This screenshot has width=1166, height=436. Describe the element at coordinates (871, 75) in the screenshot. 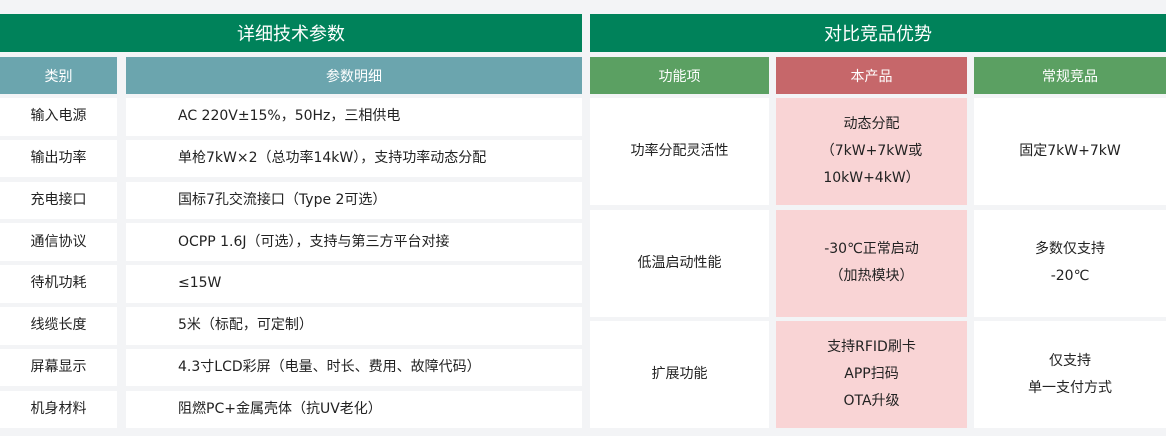

I see `compare-header-product: 本产品` at that location.